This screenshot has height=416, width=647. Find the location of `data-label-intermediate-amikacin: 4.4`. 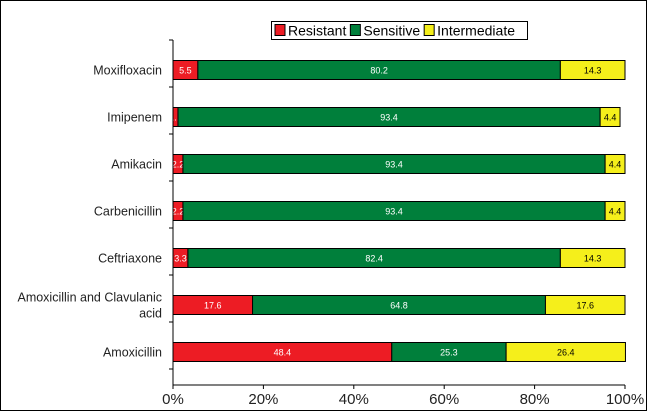

data-label-intermediate-amikacin: 4.4 is located at coordinates (615, 165).